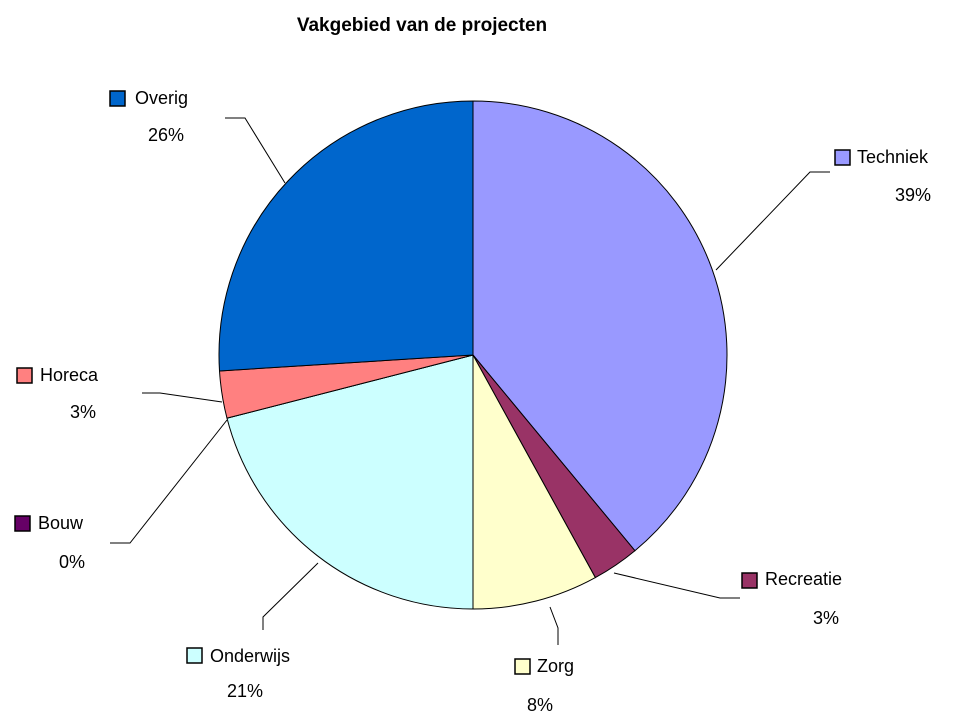 The image size is (967, 720). Describe the element at coordinates (422, 25) in the screenshot. I see `chart-title: Vakgebied van de projecten` at that location.